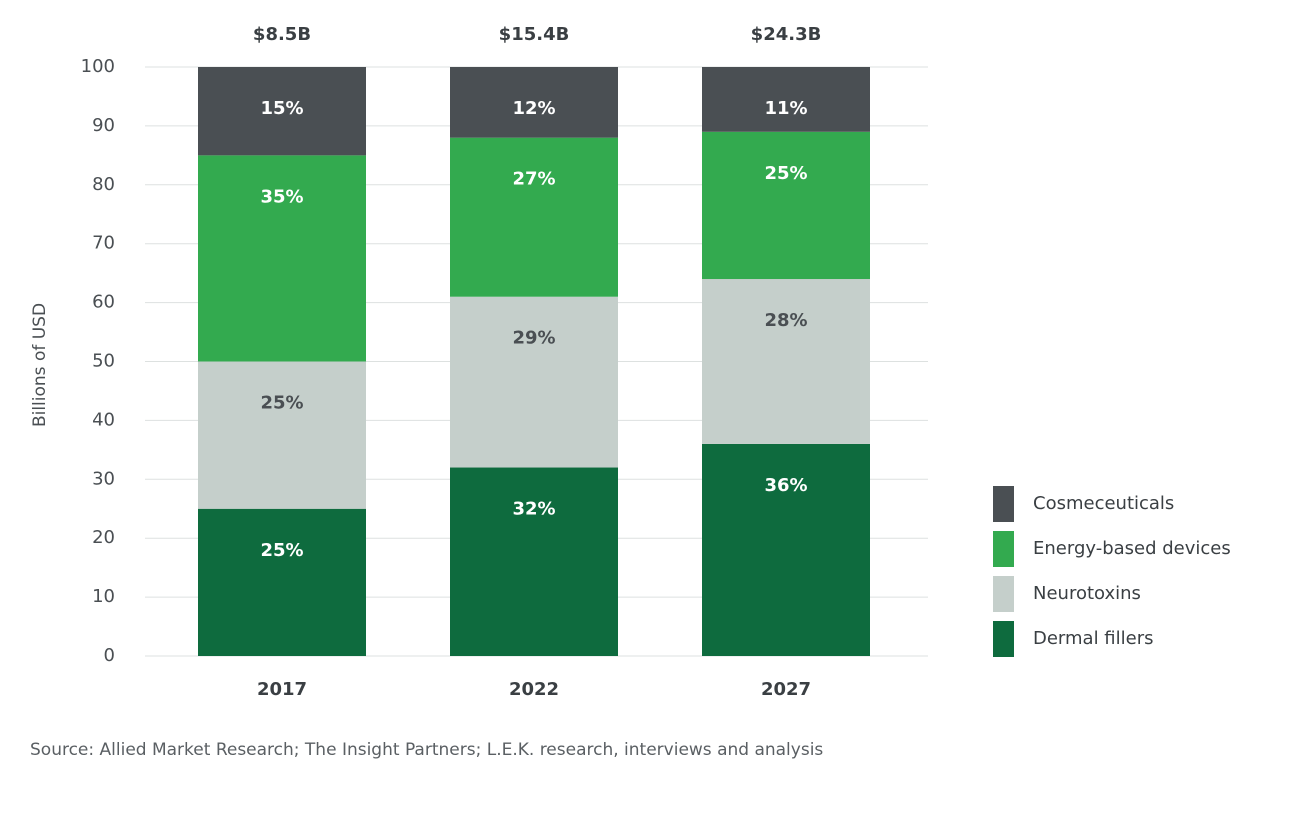 This screenshot has width=1300, height=818. I want to click on data-label: 35%, so click(281, 196).